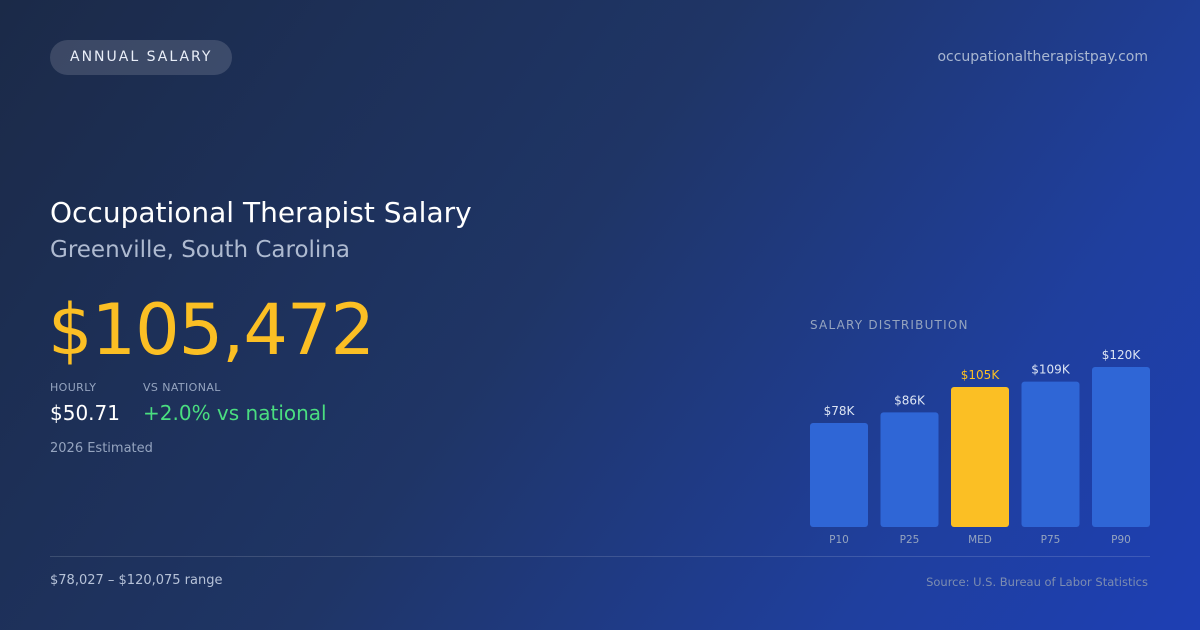 This screenshot has width=1200, height=630. Describe the element at coordinates (1121, 447) in the screenshot. I see `bar-p90` at that location.